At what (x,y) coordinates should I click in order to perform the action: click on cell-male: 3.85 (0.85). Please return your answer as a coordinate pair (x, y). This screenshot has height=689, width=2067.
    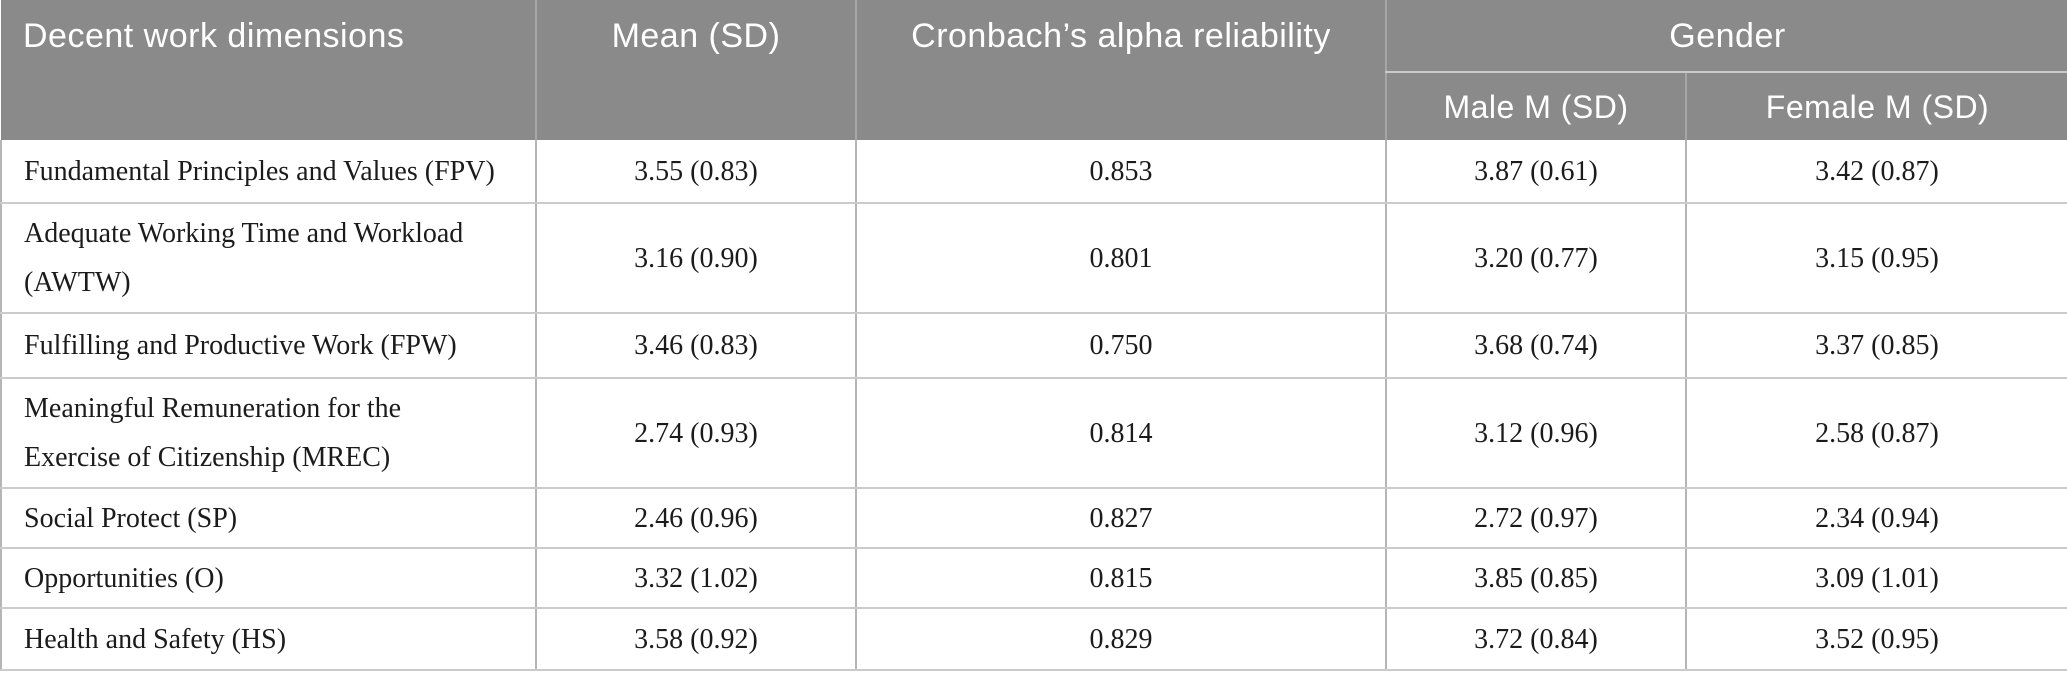
    Looking at the image, I should click on (1535, 578).